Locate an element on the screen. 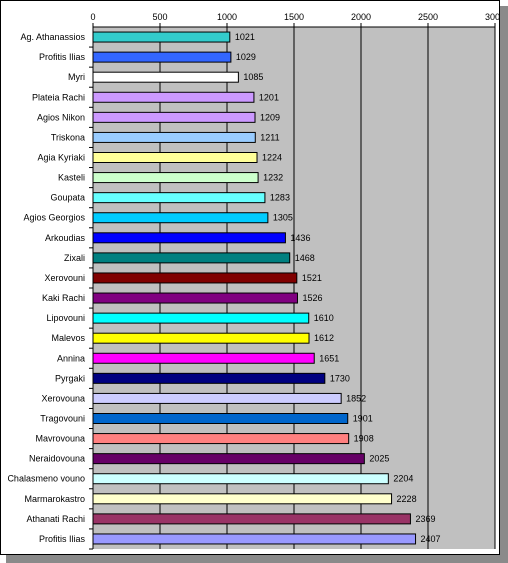 The image size is (508, 563). category-label: Arkoudias is located at coordinates (65, 238).